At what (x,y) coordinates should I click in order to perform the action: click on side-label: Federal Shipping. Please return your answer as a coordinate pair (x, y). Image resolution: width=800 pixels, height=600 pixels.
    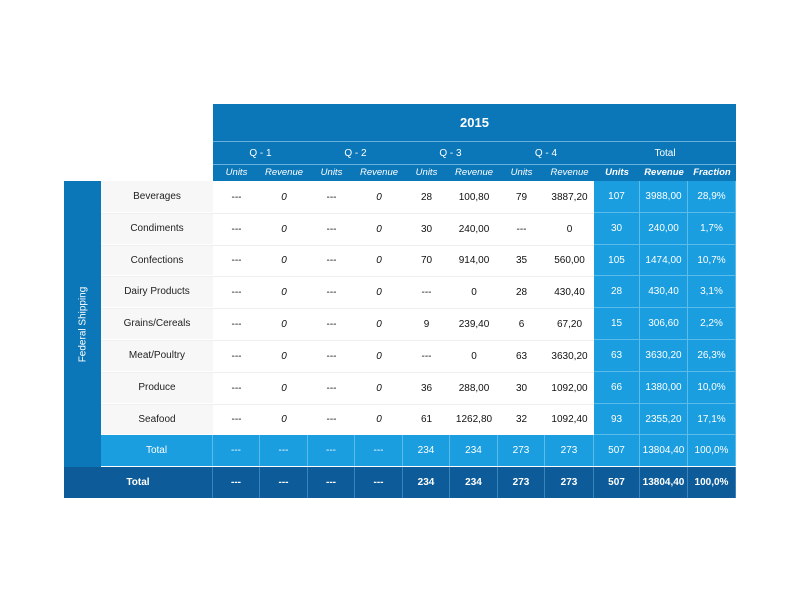
    Looking at the image, I should click on (82, 324).